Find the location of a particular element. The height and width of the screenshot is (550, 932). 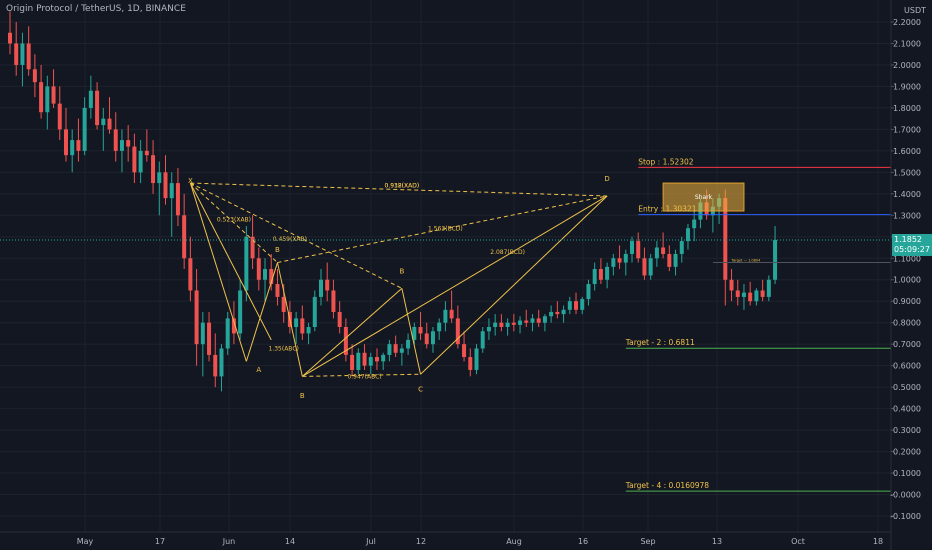

x-tick-label: Oct is located at coordinates (798, 541).